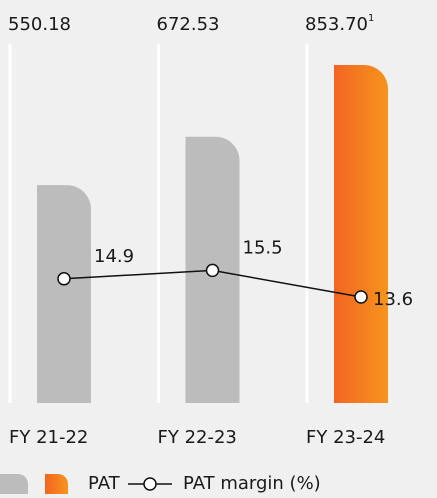 Image resolution: width=437 pixels, height=498 pixels. Describe the element at coordinates (263, 247) in the screenshot. I see `line-value-label: 15.5` at that location.